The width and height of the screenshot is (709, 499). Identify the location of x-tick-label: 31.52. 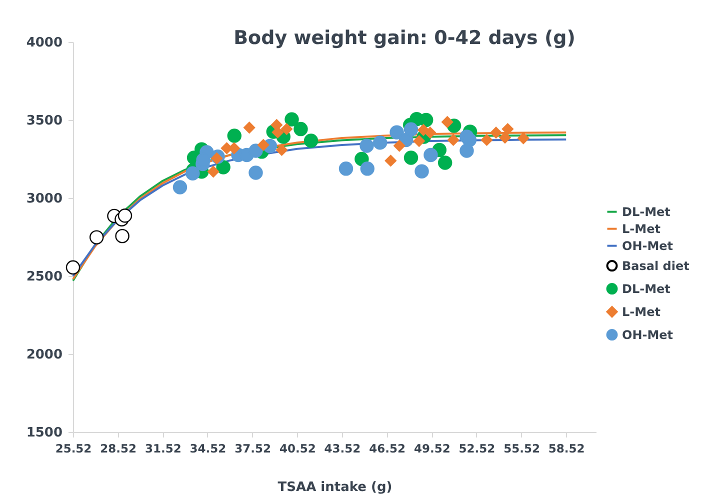
(163, 449).